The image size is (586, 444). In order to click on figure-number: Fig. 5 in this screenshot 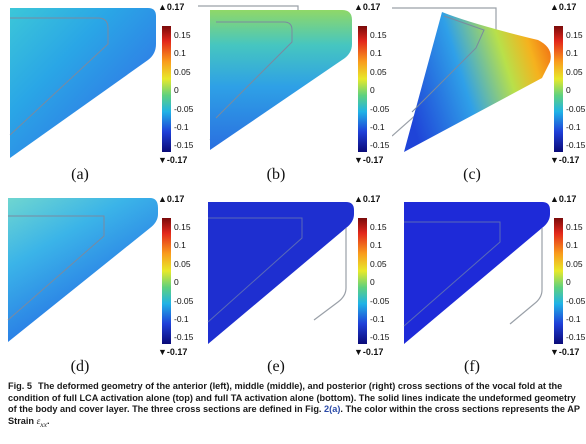, I will do `click(20, 386)`.